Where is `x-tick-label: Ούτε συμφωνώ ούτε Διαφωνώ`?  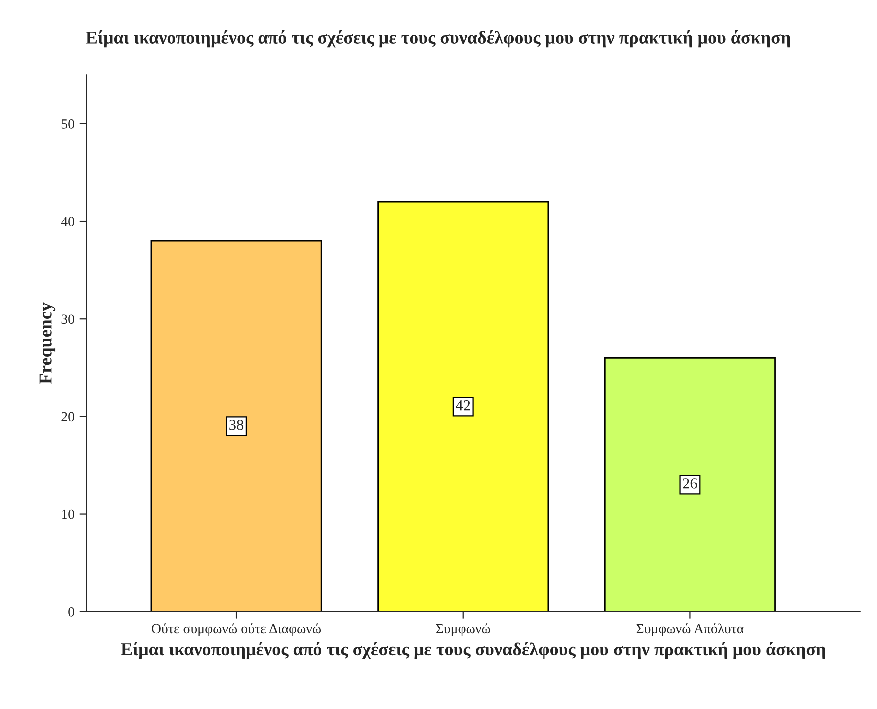 x-tick-label: Ούτε συμφωνώ ούτε Διαφωνώ is located at coordinates (237, 630).